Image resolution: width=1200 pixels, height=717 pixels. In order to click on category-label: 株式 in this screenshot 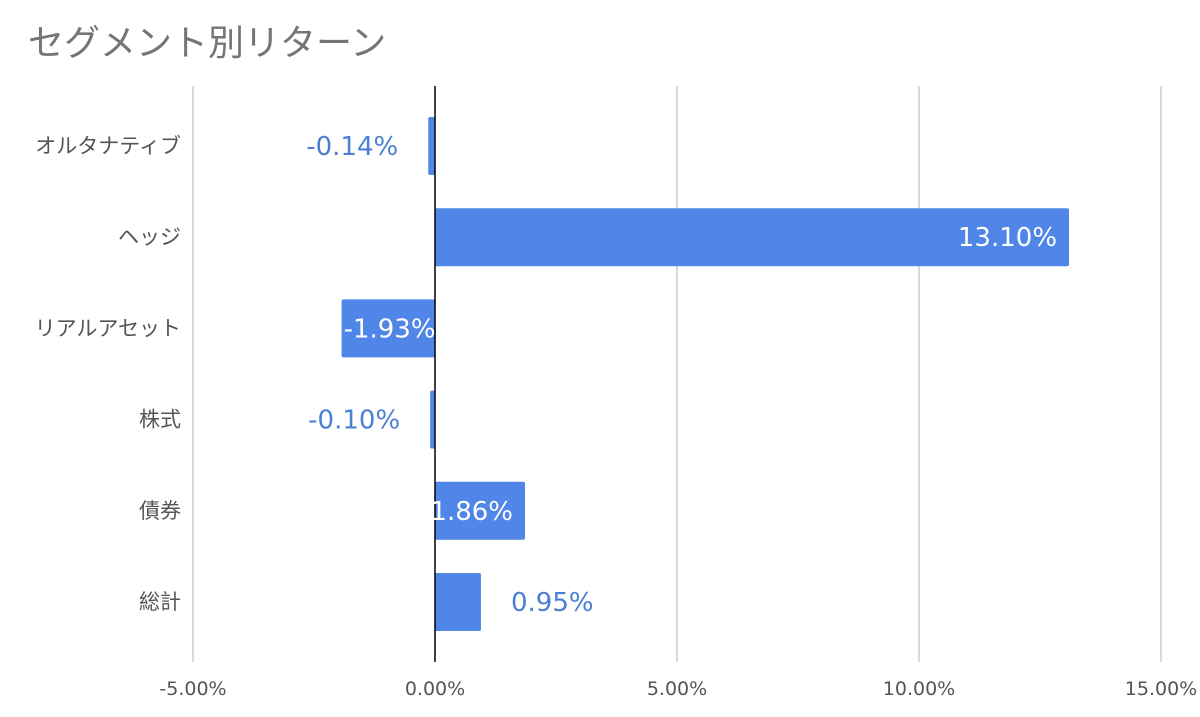, I will do `click(160, 420)`.